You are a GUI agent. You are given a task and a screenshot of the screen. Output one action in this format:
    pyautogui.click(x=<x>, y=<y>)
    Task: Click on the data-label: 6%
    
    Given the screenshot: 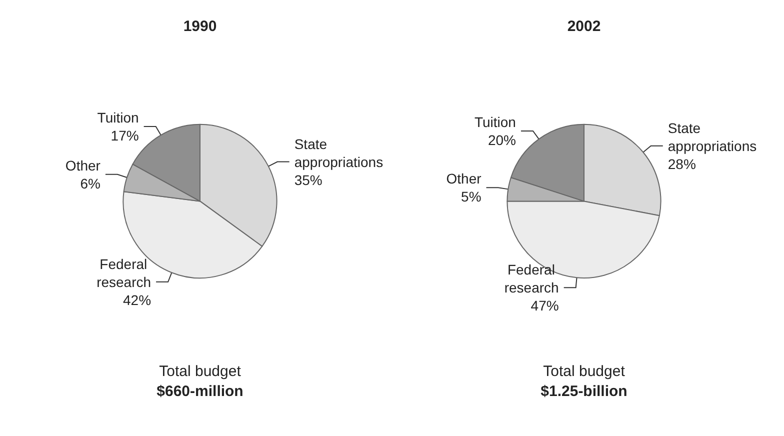 What is the action you would take?
    pyautogui.click(x=90, y=183)
    